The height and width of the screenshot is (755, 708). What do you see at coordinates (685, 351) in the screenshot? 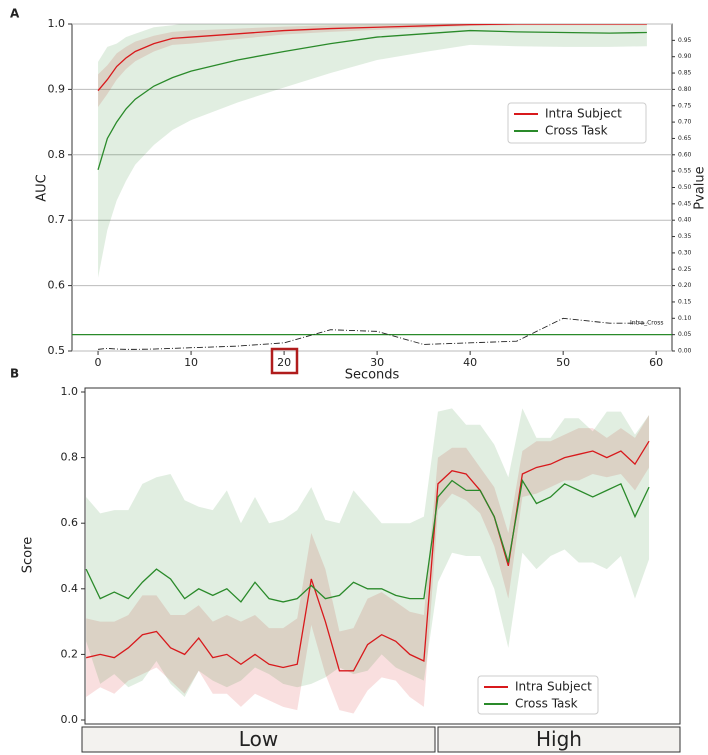
I see `y2-tick-label: 0.00` at bounding box center [685, 351].